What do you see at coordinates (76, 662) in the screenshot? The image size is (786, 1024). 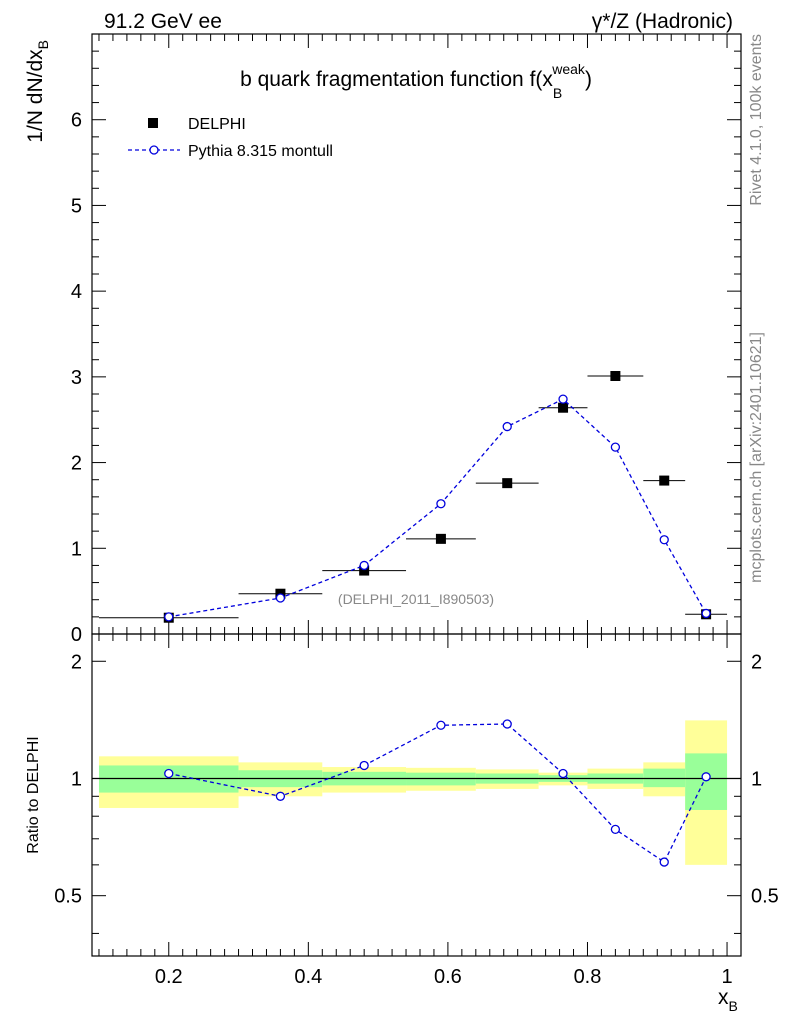 I see `ratio-y-tick-label: 2` at bounding box center [76, 662].